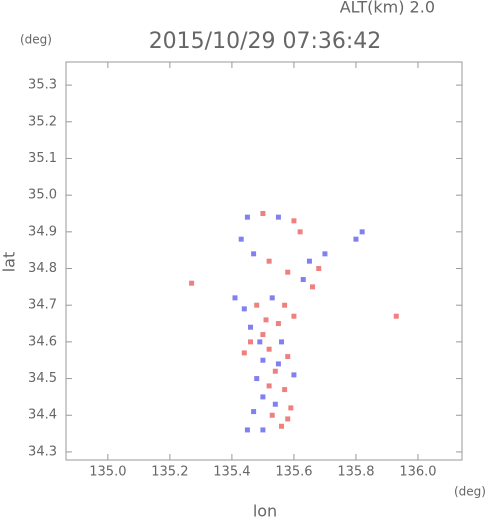 The height and width of the screenshot is (521, 491). Describe the element at coordinates (417, 472) in the screenshot. I see `x-tick-label: 136.0` at that location.